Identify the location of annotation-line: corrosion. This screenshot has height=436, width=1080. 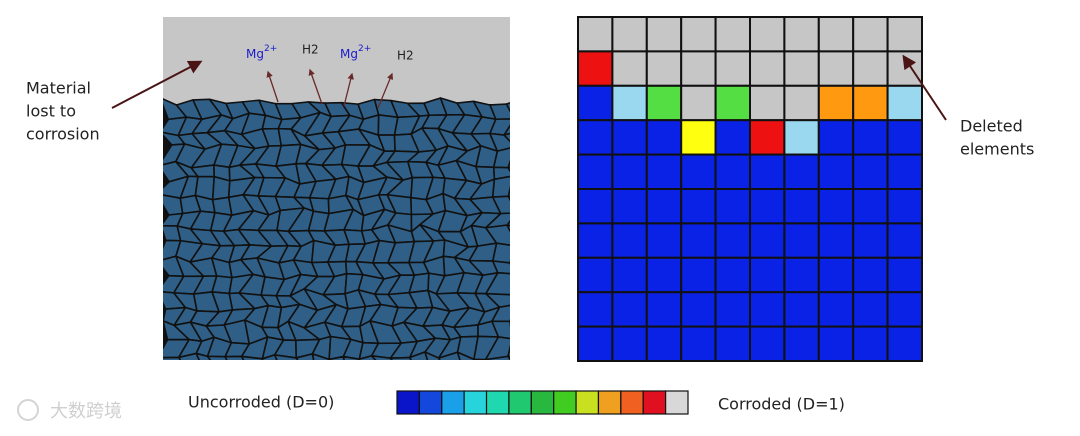
(63, 134).